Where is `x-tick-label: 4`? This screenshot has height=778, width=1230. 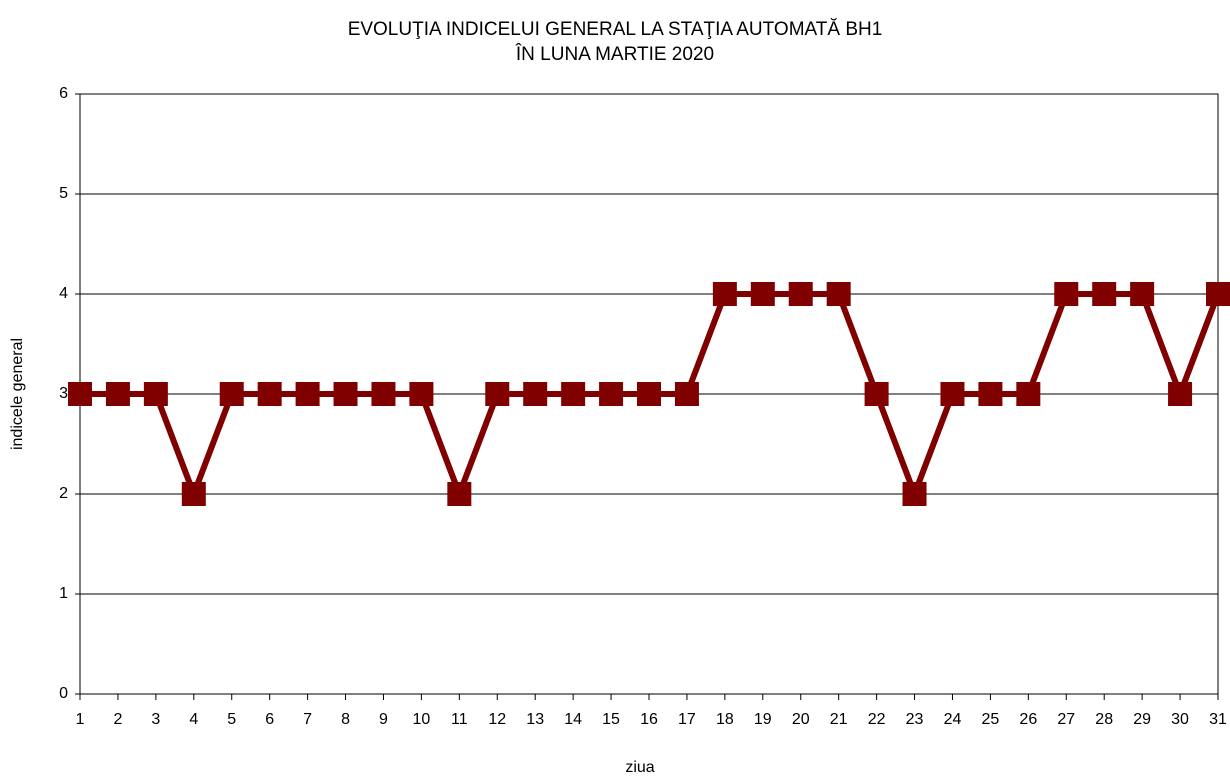
x-tick-label: 4 is located at coordinates (193, 719).